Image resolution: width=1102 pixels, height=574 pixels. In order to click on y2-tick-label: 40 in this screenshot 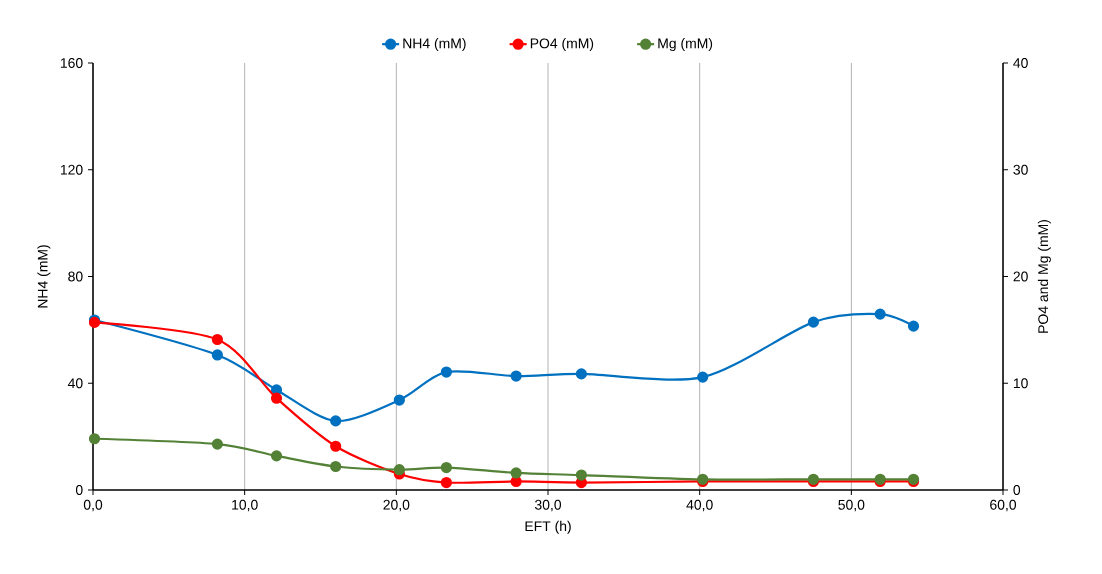, I will do `click(1020, 63)`.